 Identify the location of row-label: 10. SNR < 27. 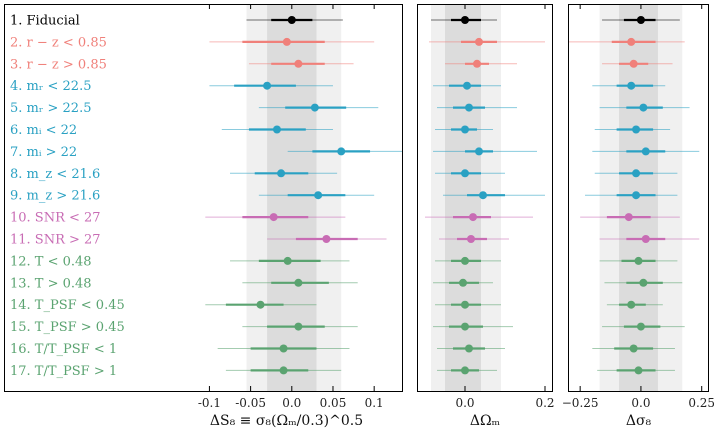
(55, 218).